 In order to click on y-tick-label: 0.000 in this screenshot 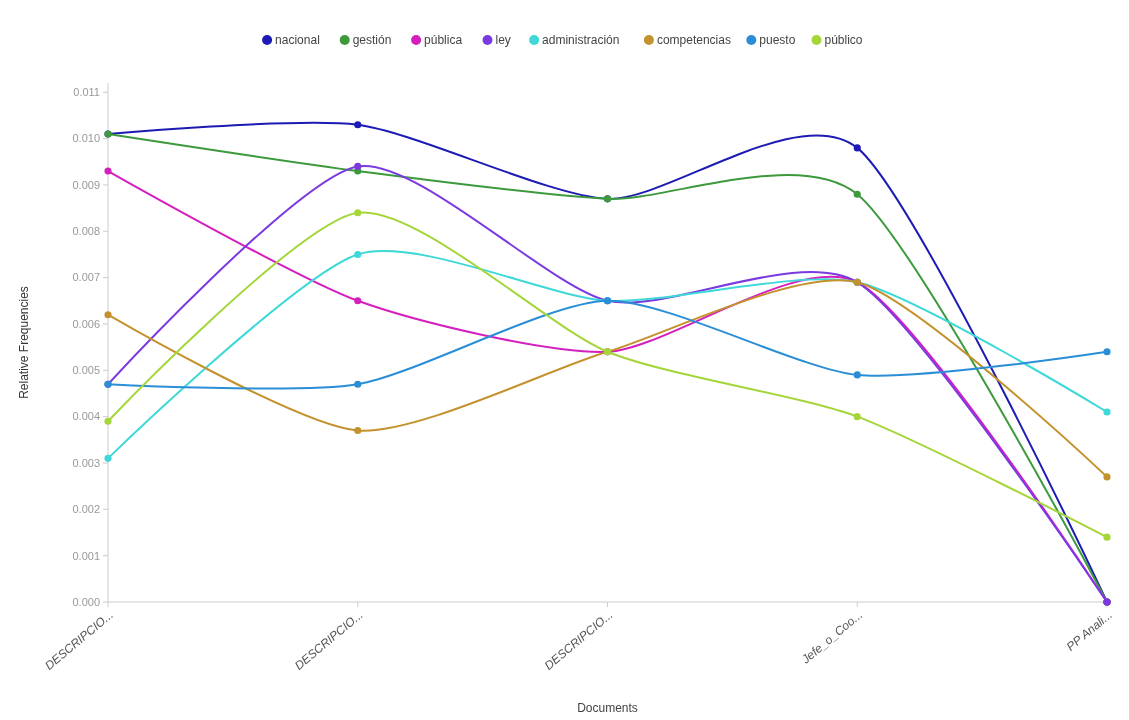, I will do `click(86, 601)`.